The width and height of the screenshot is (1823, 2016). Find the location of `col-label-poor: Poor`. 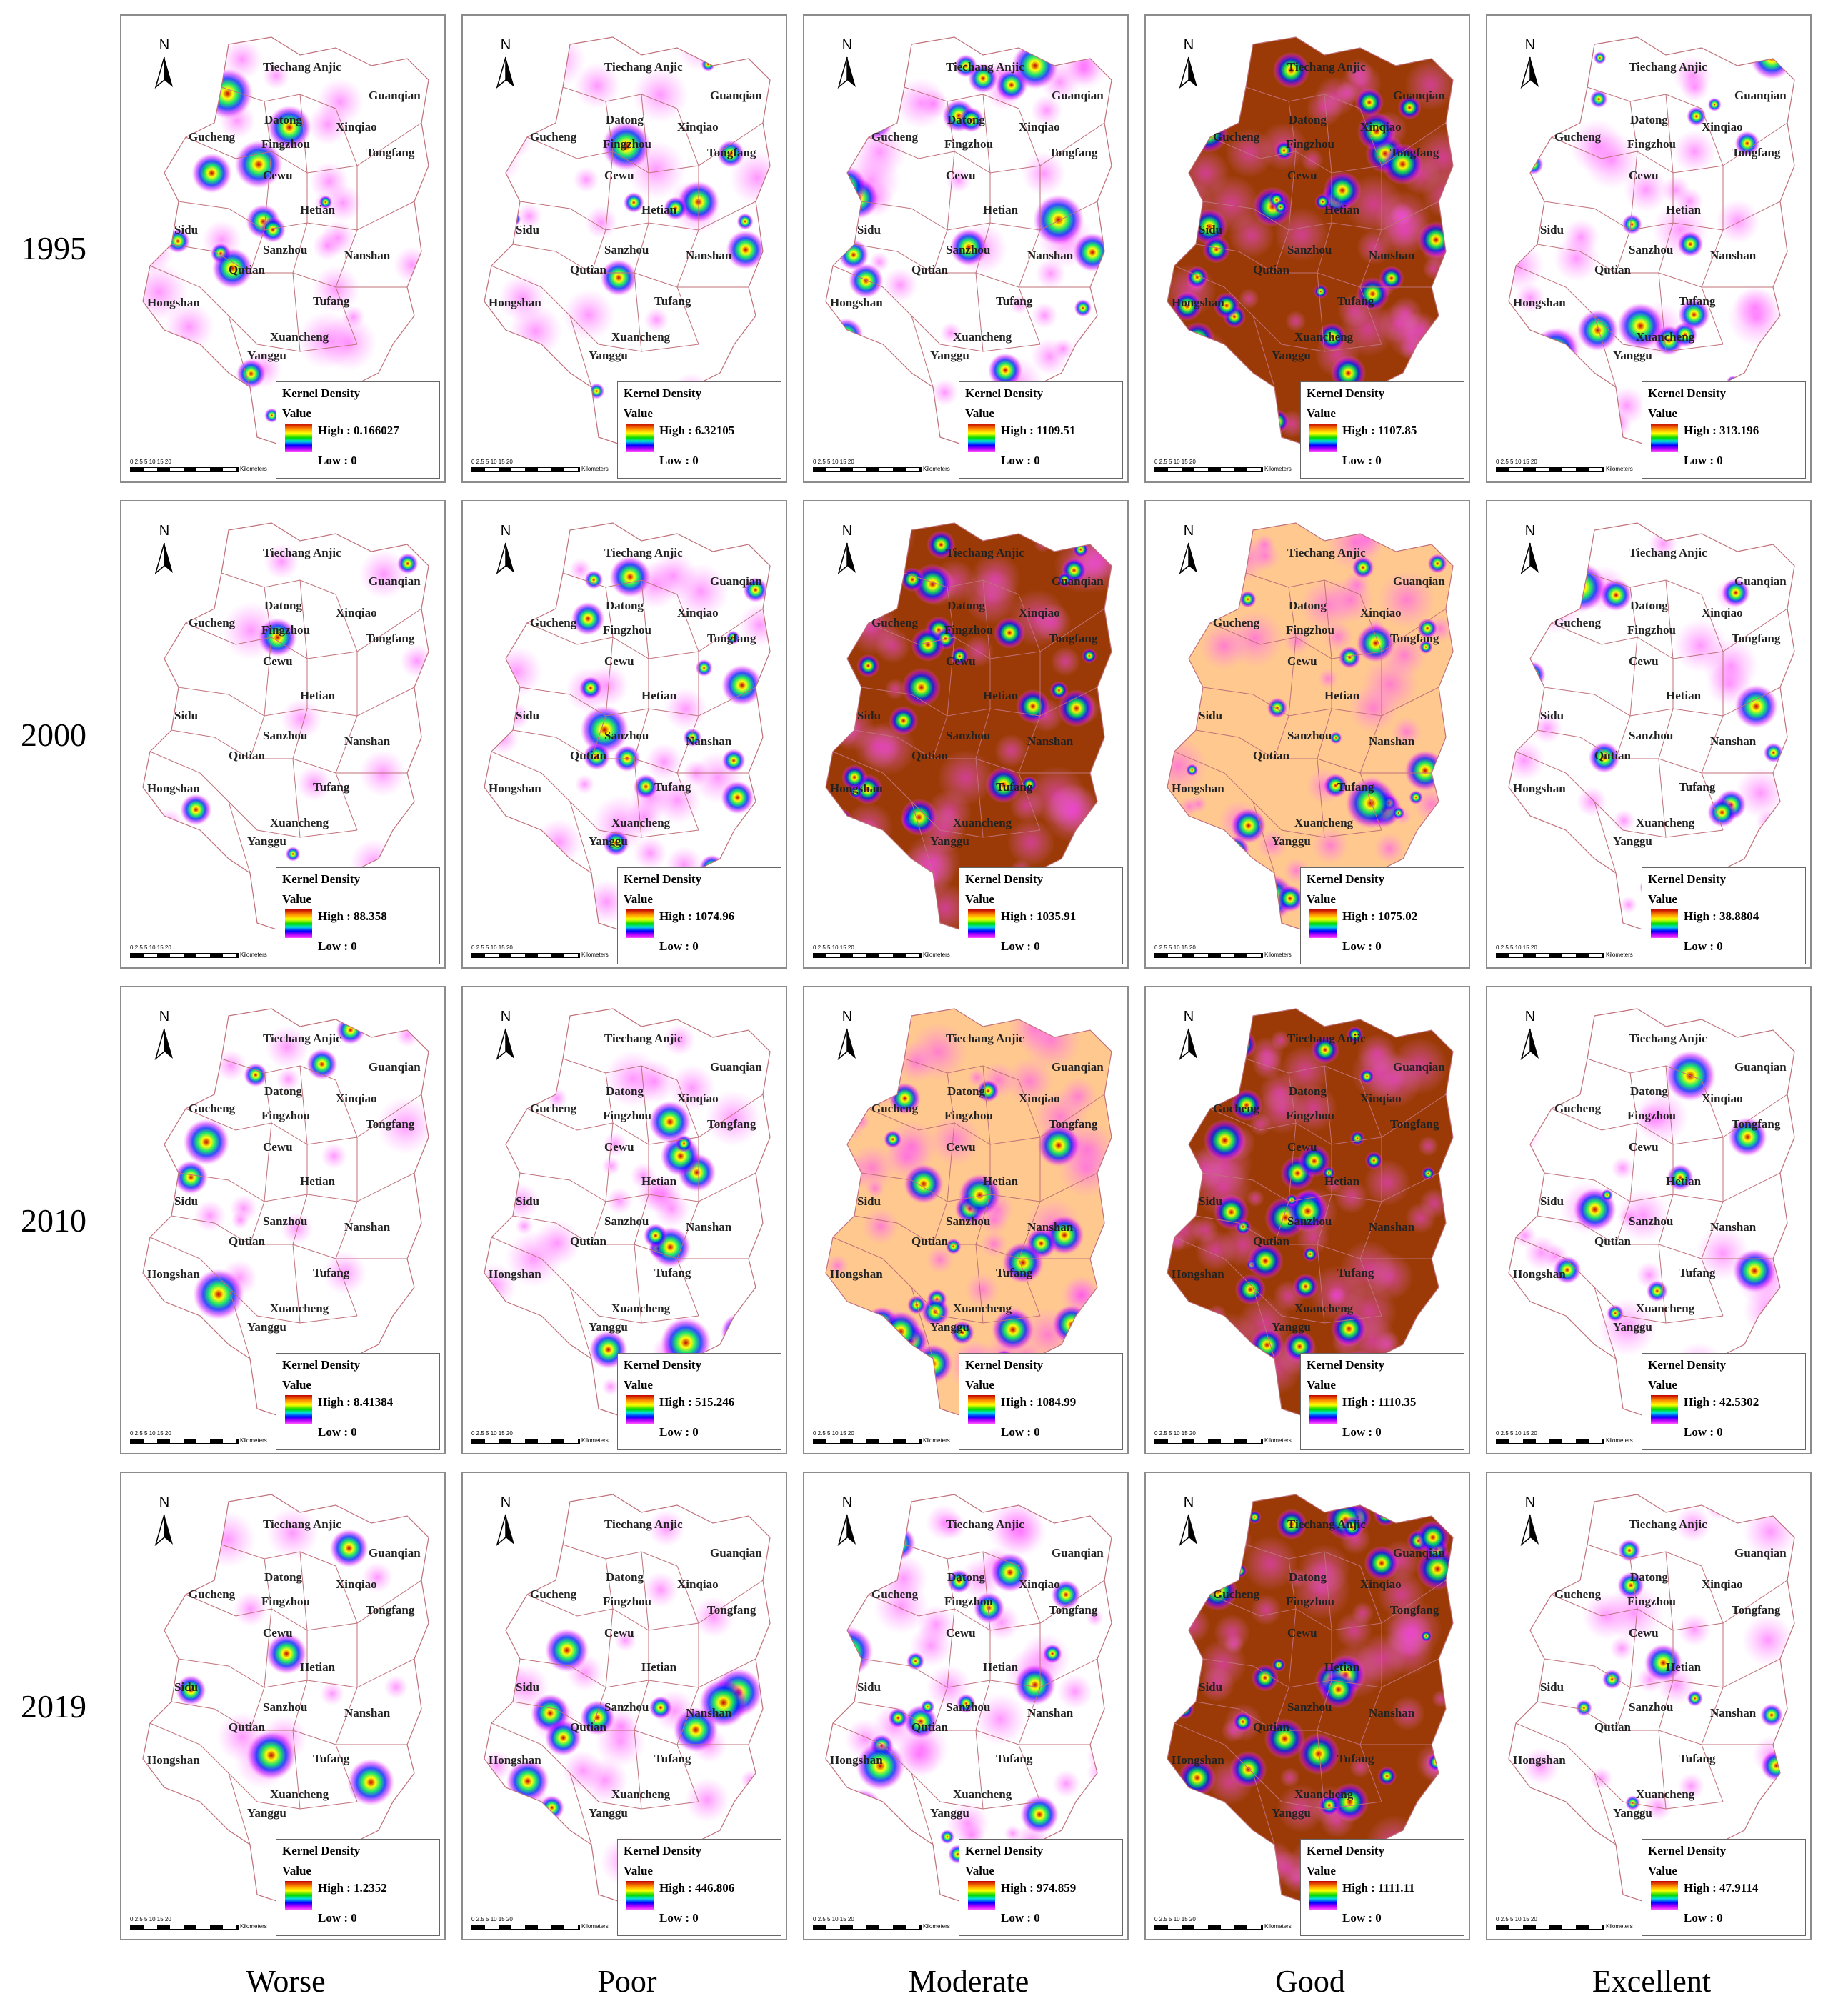

col-label-poor: Poor is located at coordinates (627, 1981).